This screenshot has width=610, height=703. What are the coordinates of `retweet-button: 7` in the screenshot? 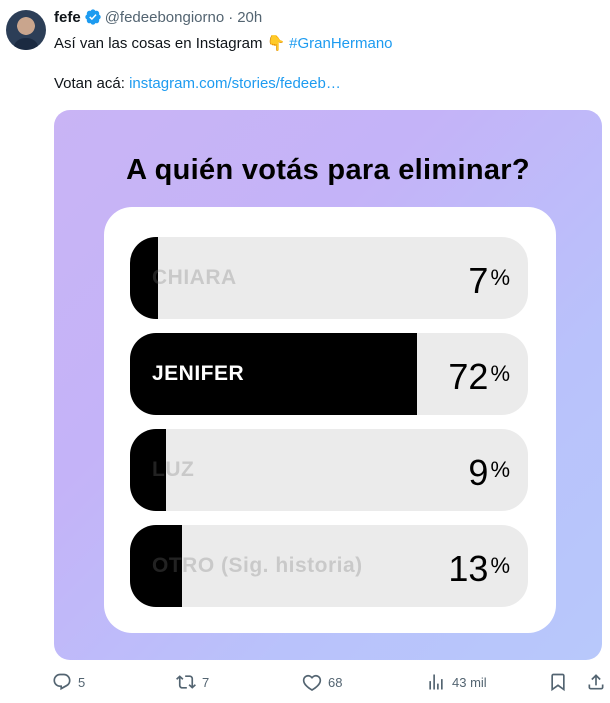 It's located at (192, 682).